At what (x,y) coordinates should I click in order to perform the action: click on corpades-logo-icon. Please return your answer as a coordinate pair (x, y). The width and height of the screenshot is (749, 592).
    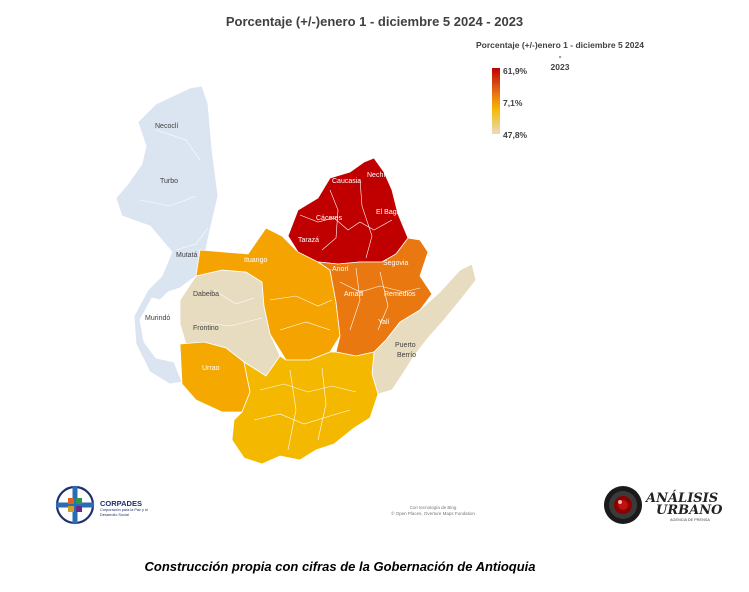
    Looking at the image, I should click on (75, 505).